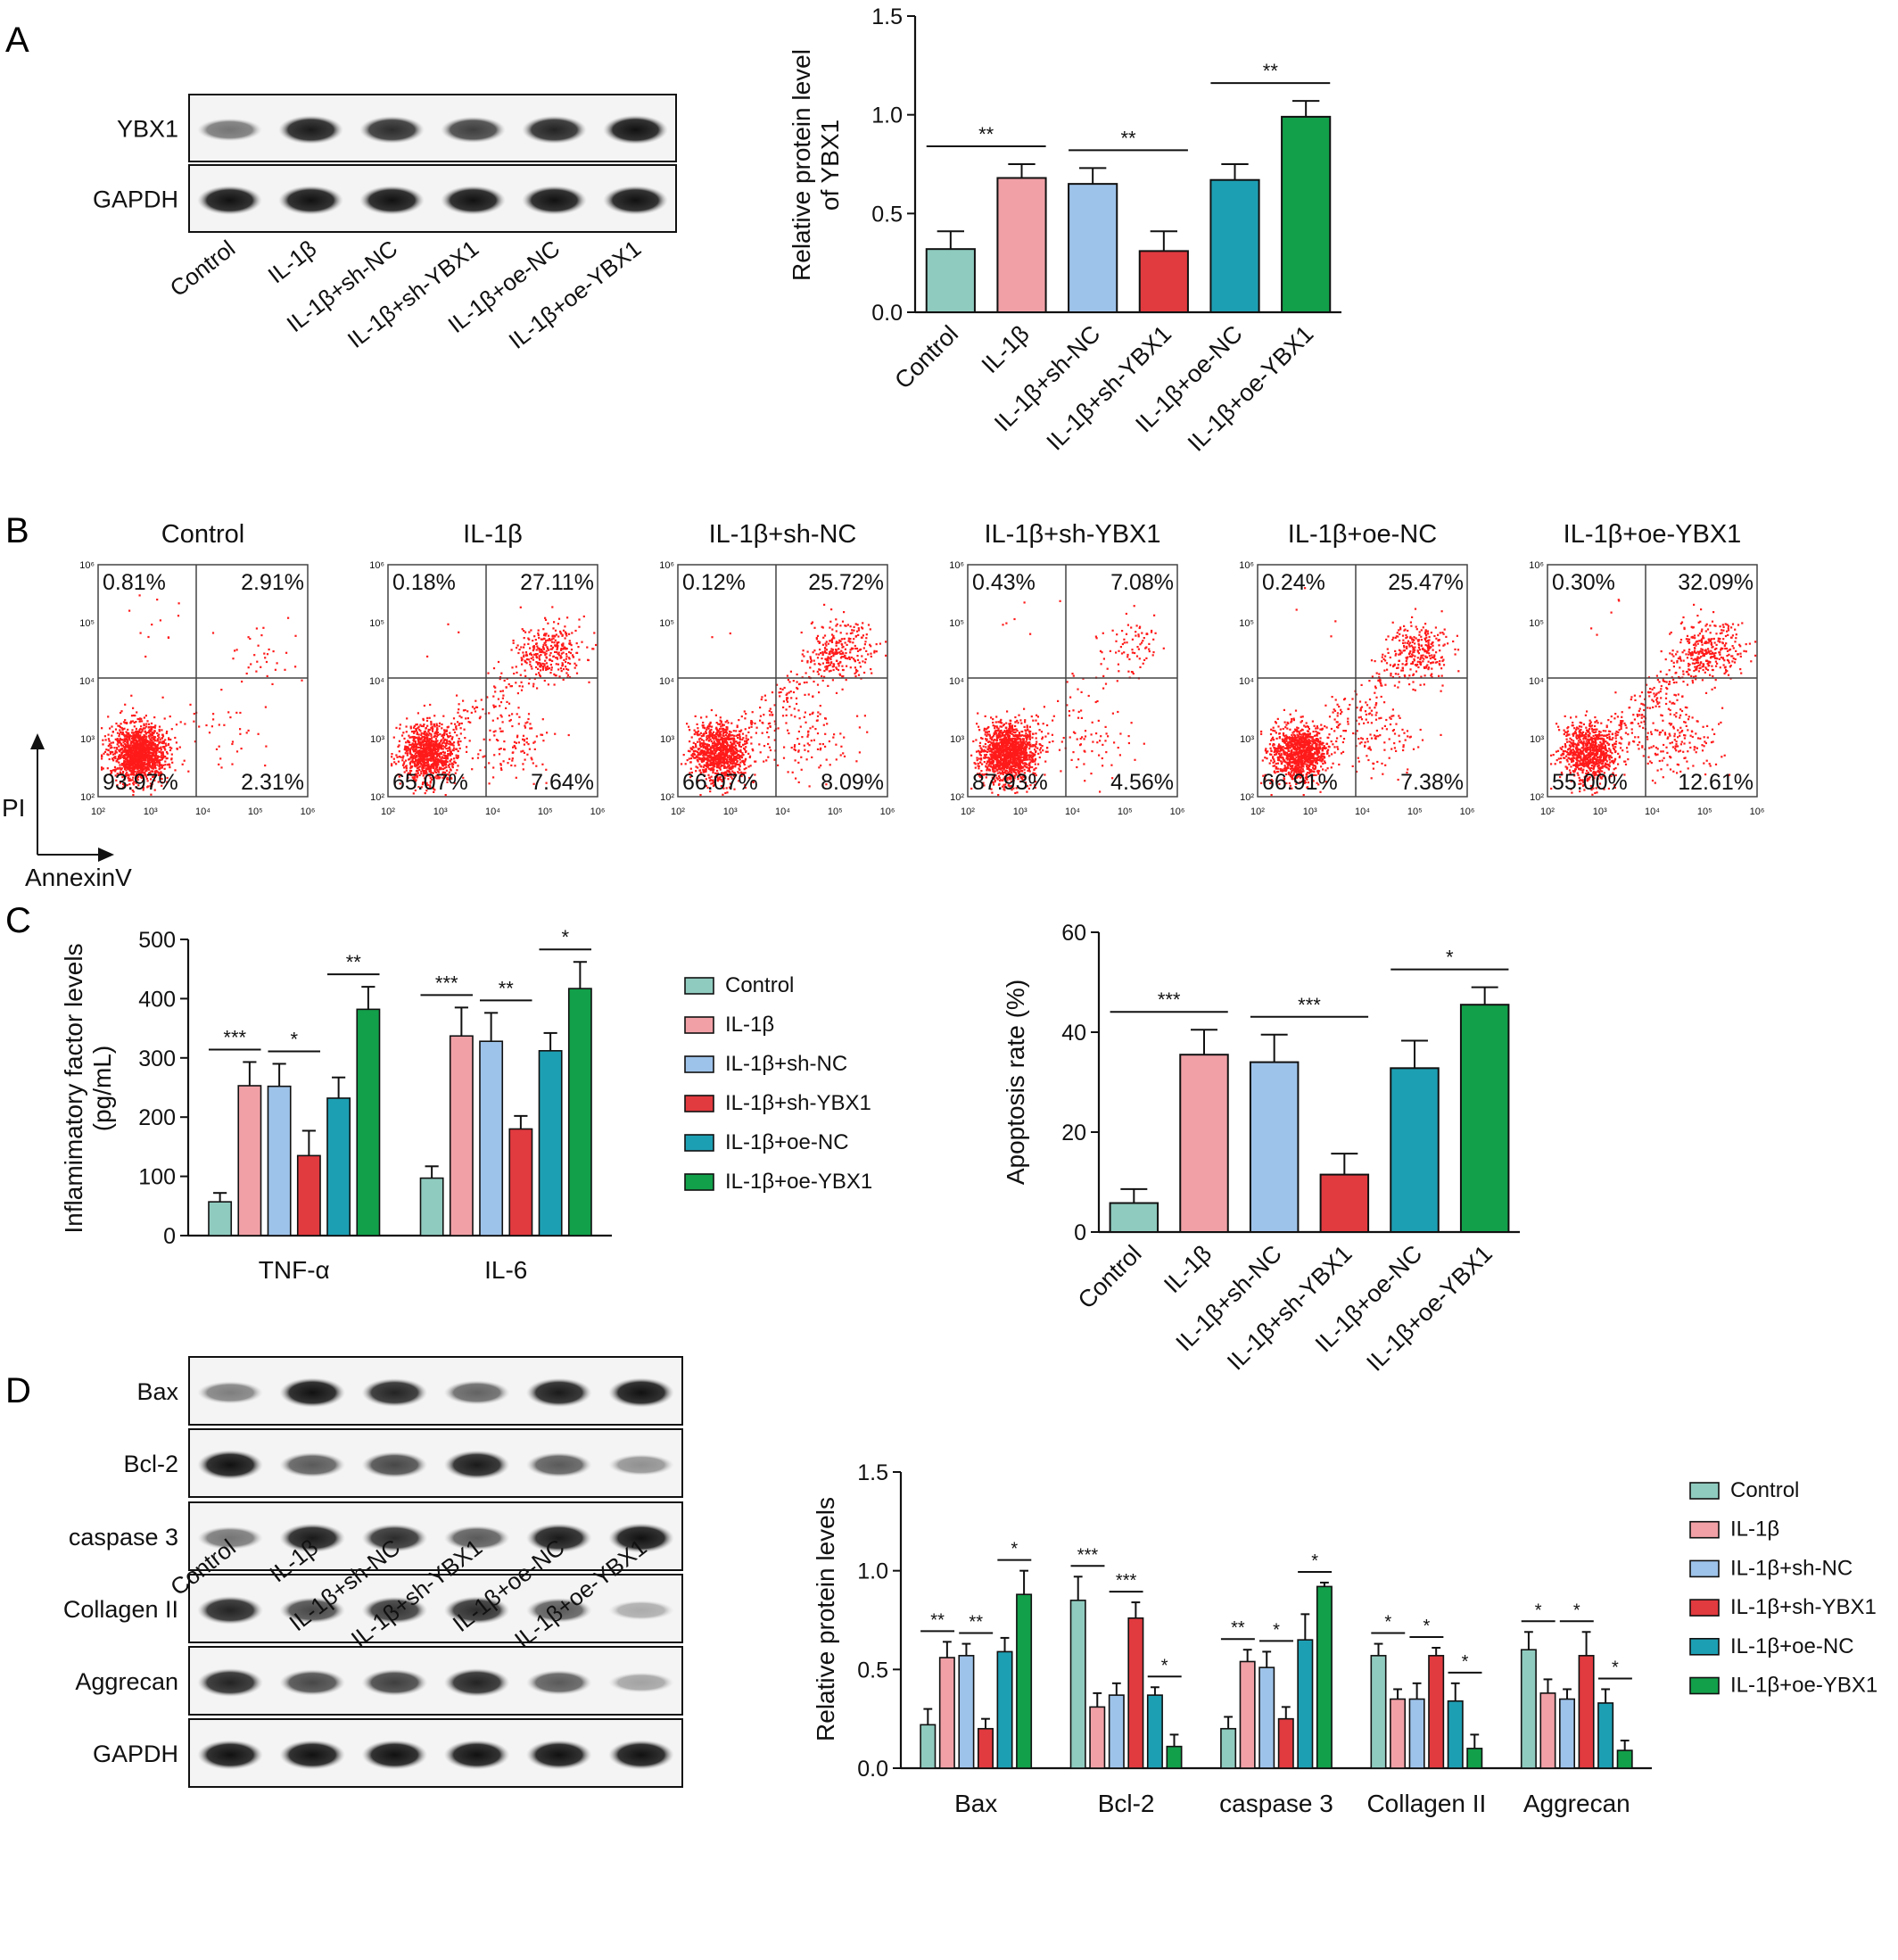 This screenshot has height=1960, width=1898. What do you see at coordinates (202, 811) in the screenshot?
I see `flow-x-tick: 10⁴` at bounding box center [202, 811].